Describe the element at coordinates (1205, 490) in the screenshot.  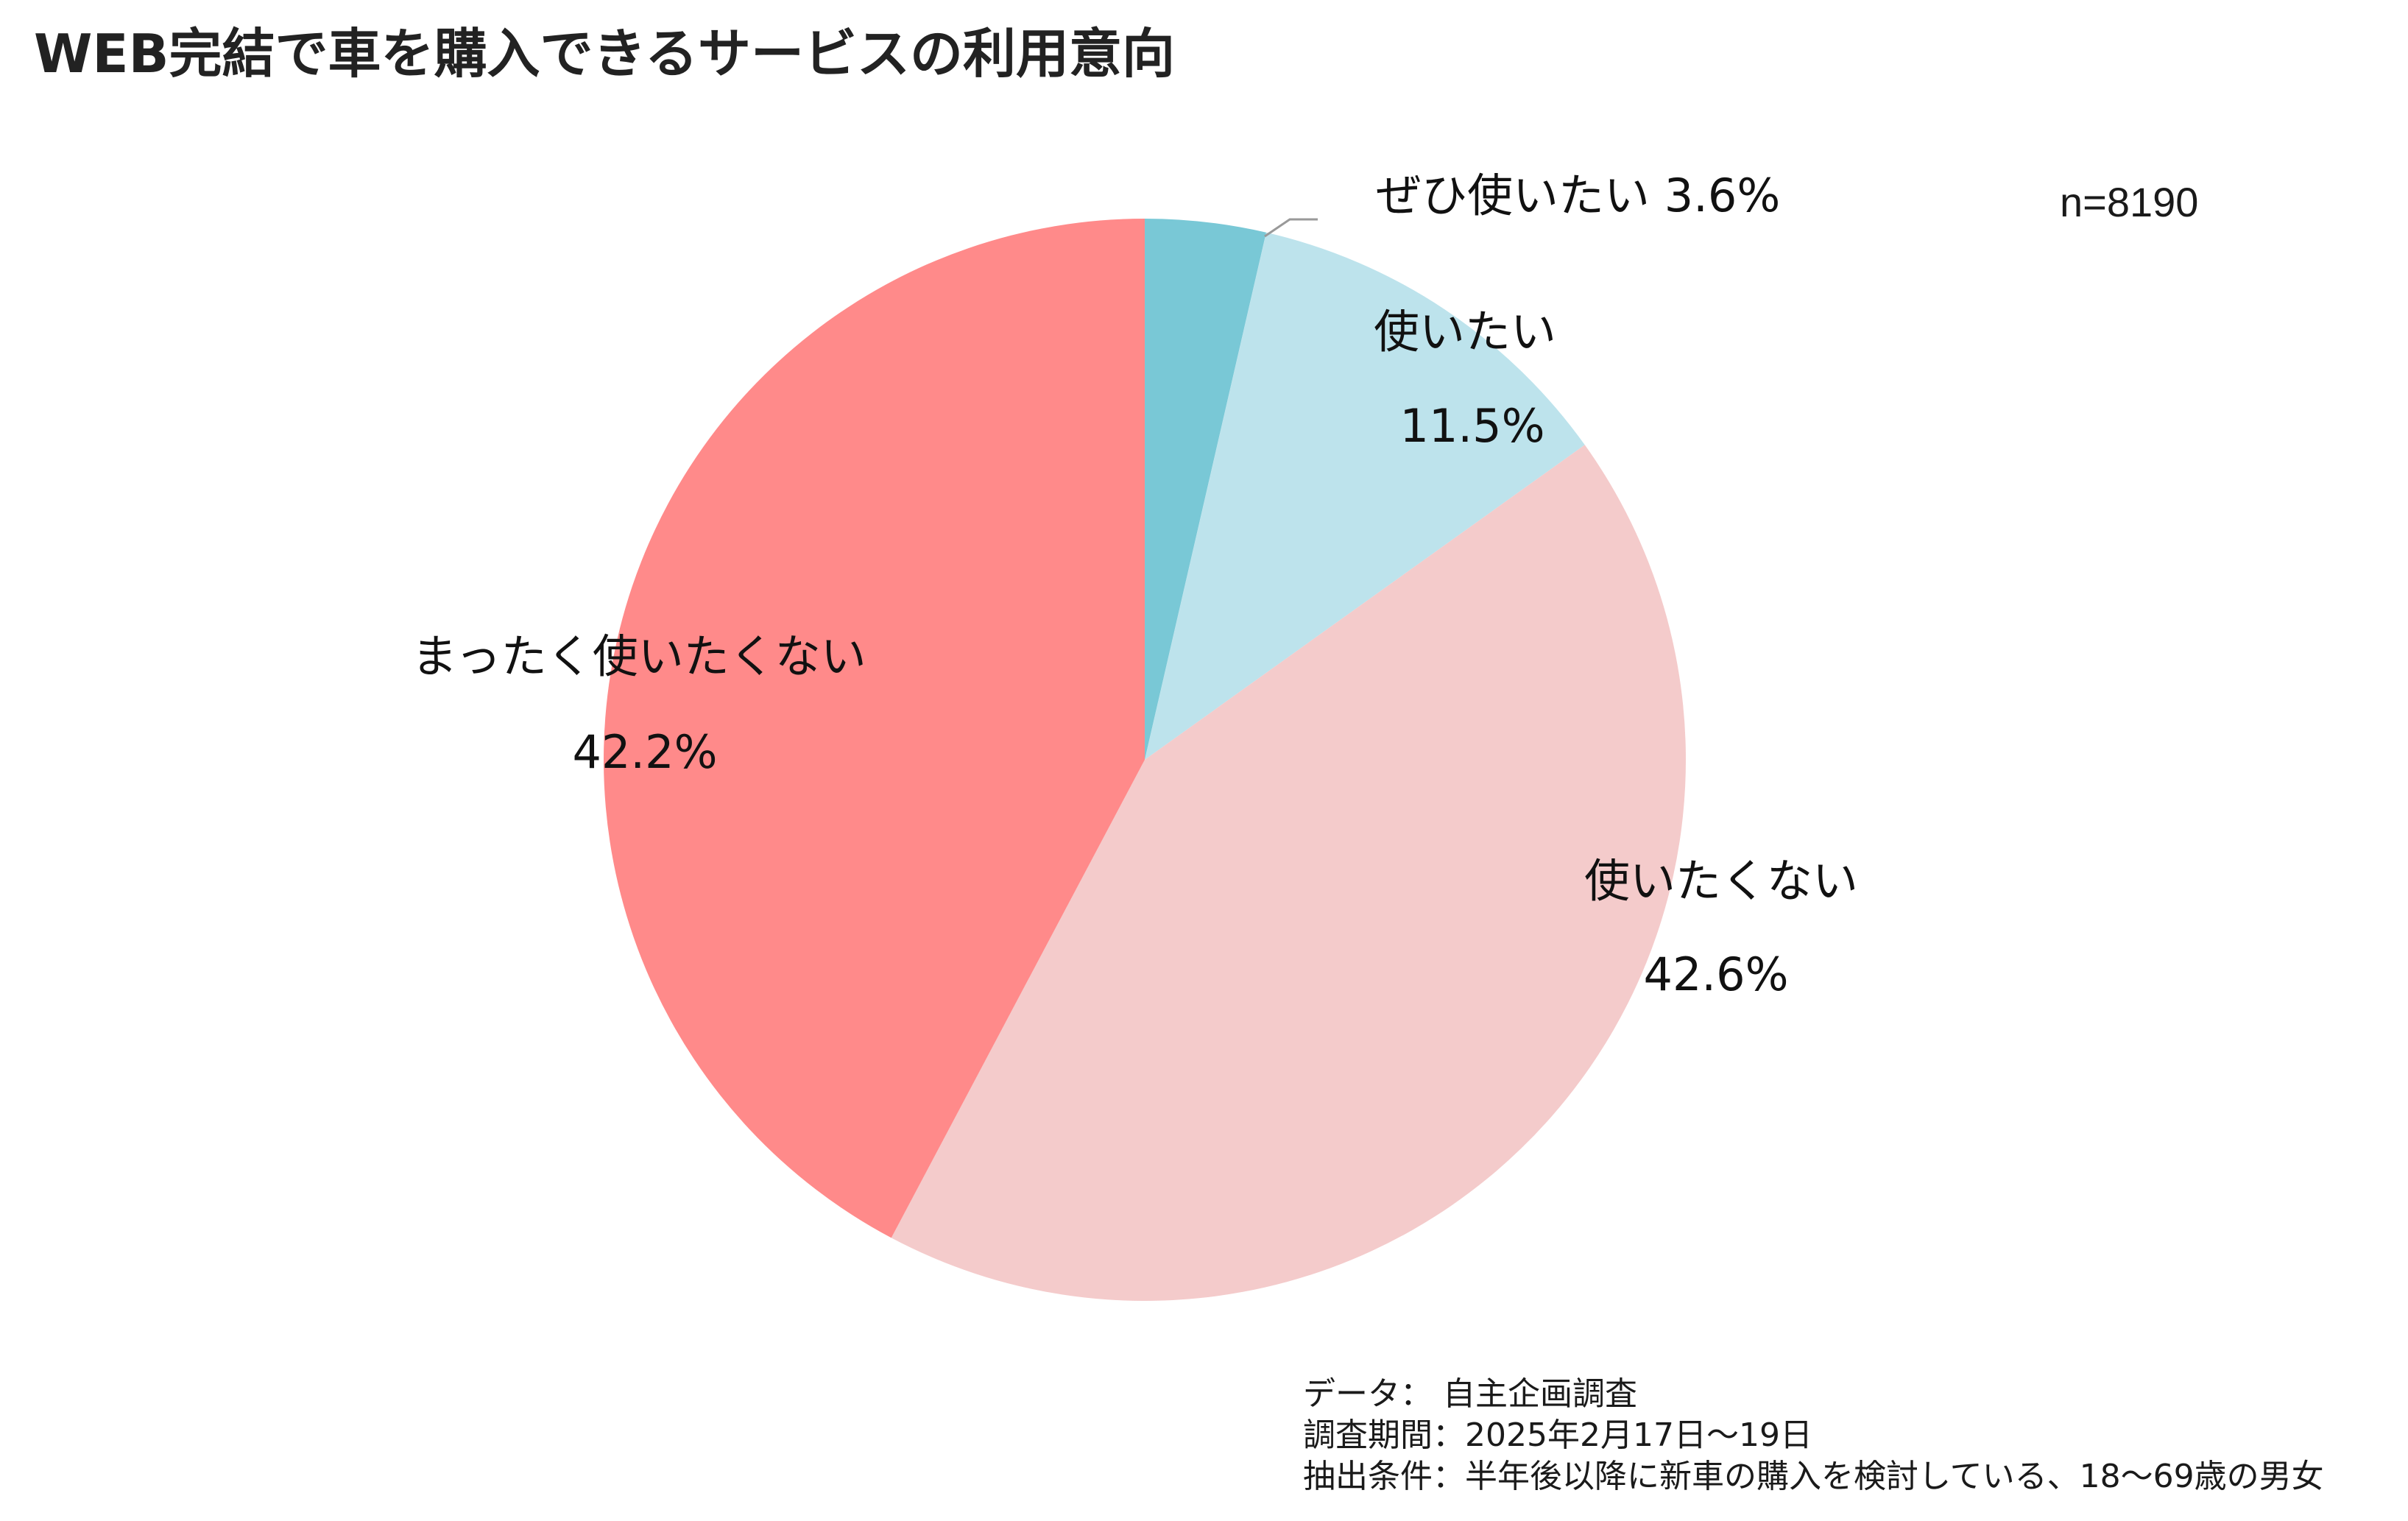
I see `slice-definitely-use` at that location.